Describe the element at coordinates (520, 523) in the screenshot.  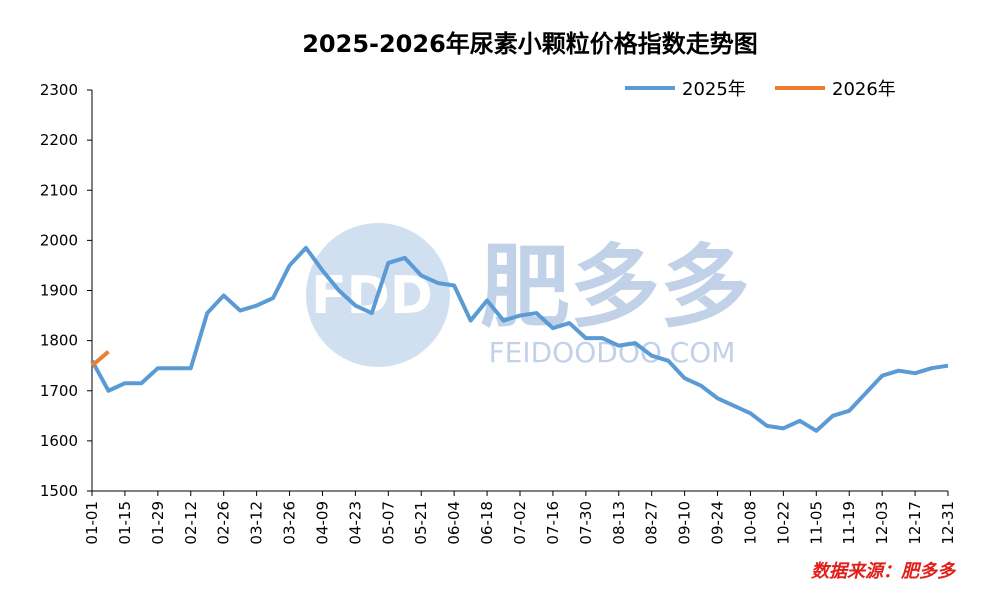
I see `x-tick-label: 07-02` at that location.